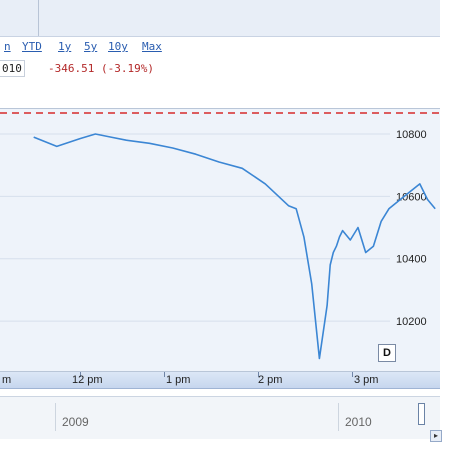 The height and width of the screenshot is (450, 450). What do you see at coordinates (411, 260) in the screenshot?
I see `y-tick-label: 10400` at bounding box center [411, 260].